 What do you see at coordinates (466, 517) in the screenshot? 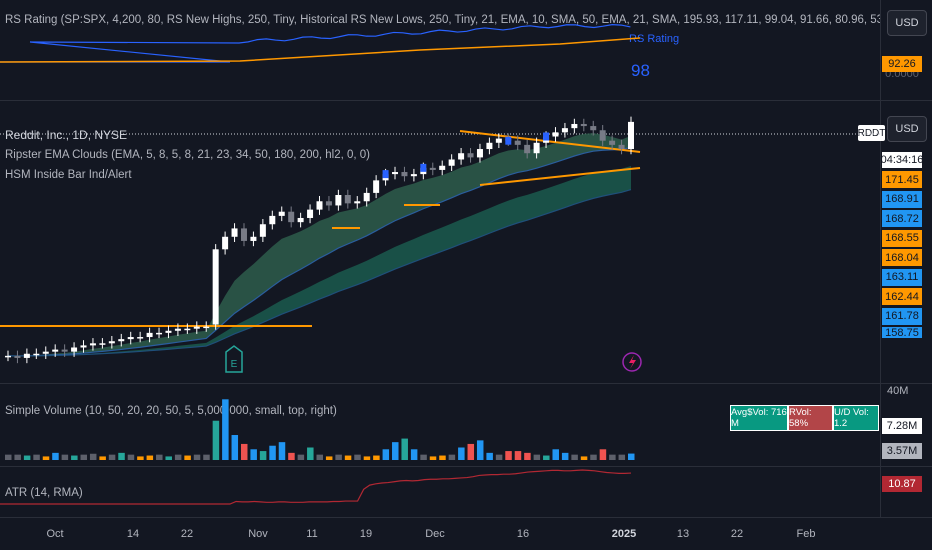
I see `time-axis-separator` at bounding box center [466, 517].